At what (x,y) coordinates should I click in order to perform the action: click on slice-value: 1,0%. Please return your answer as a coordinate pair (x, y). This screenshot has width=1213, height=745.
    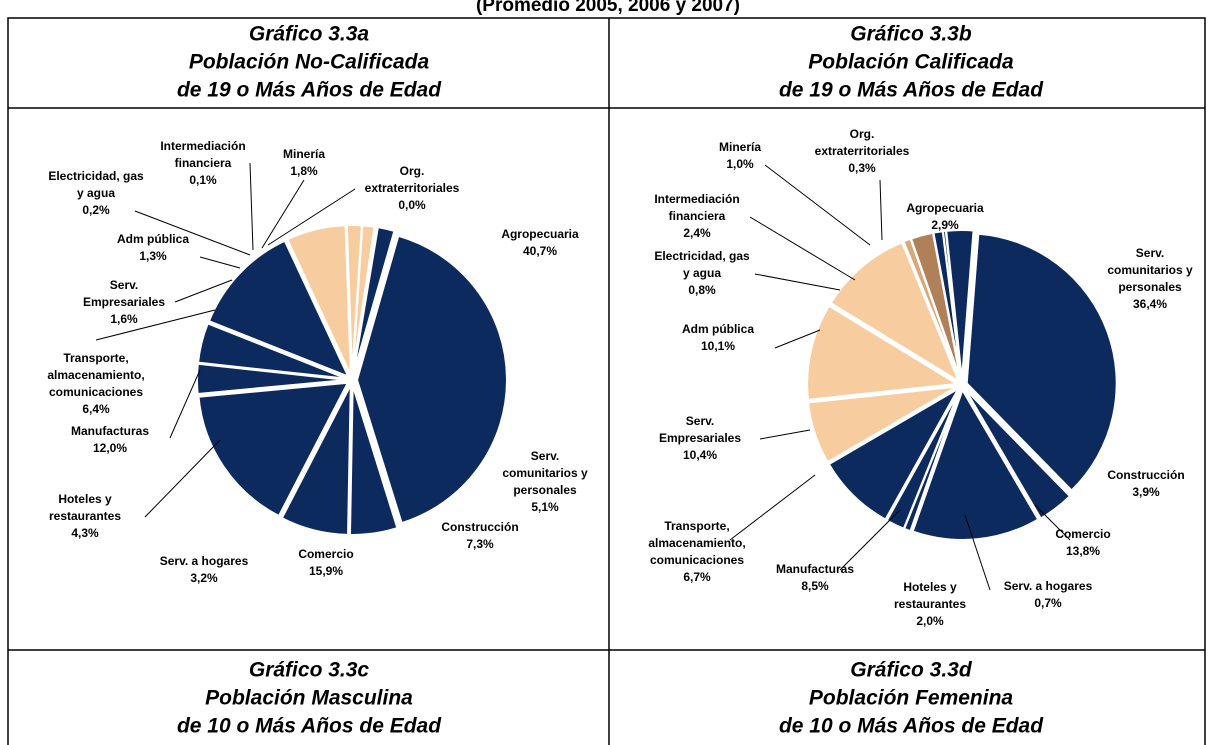
    Looking at the image, I should click on (740, 164).